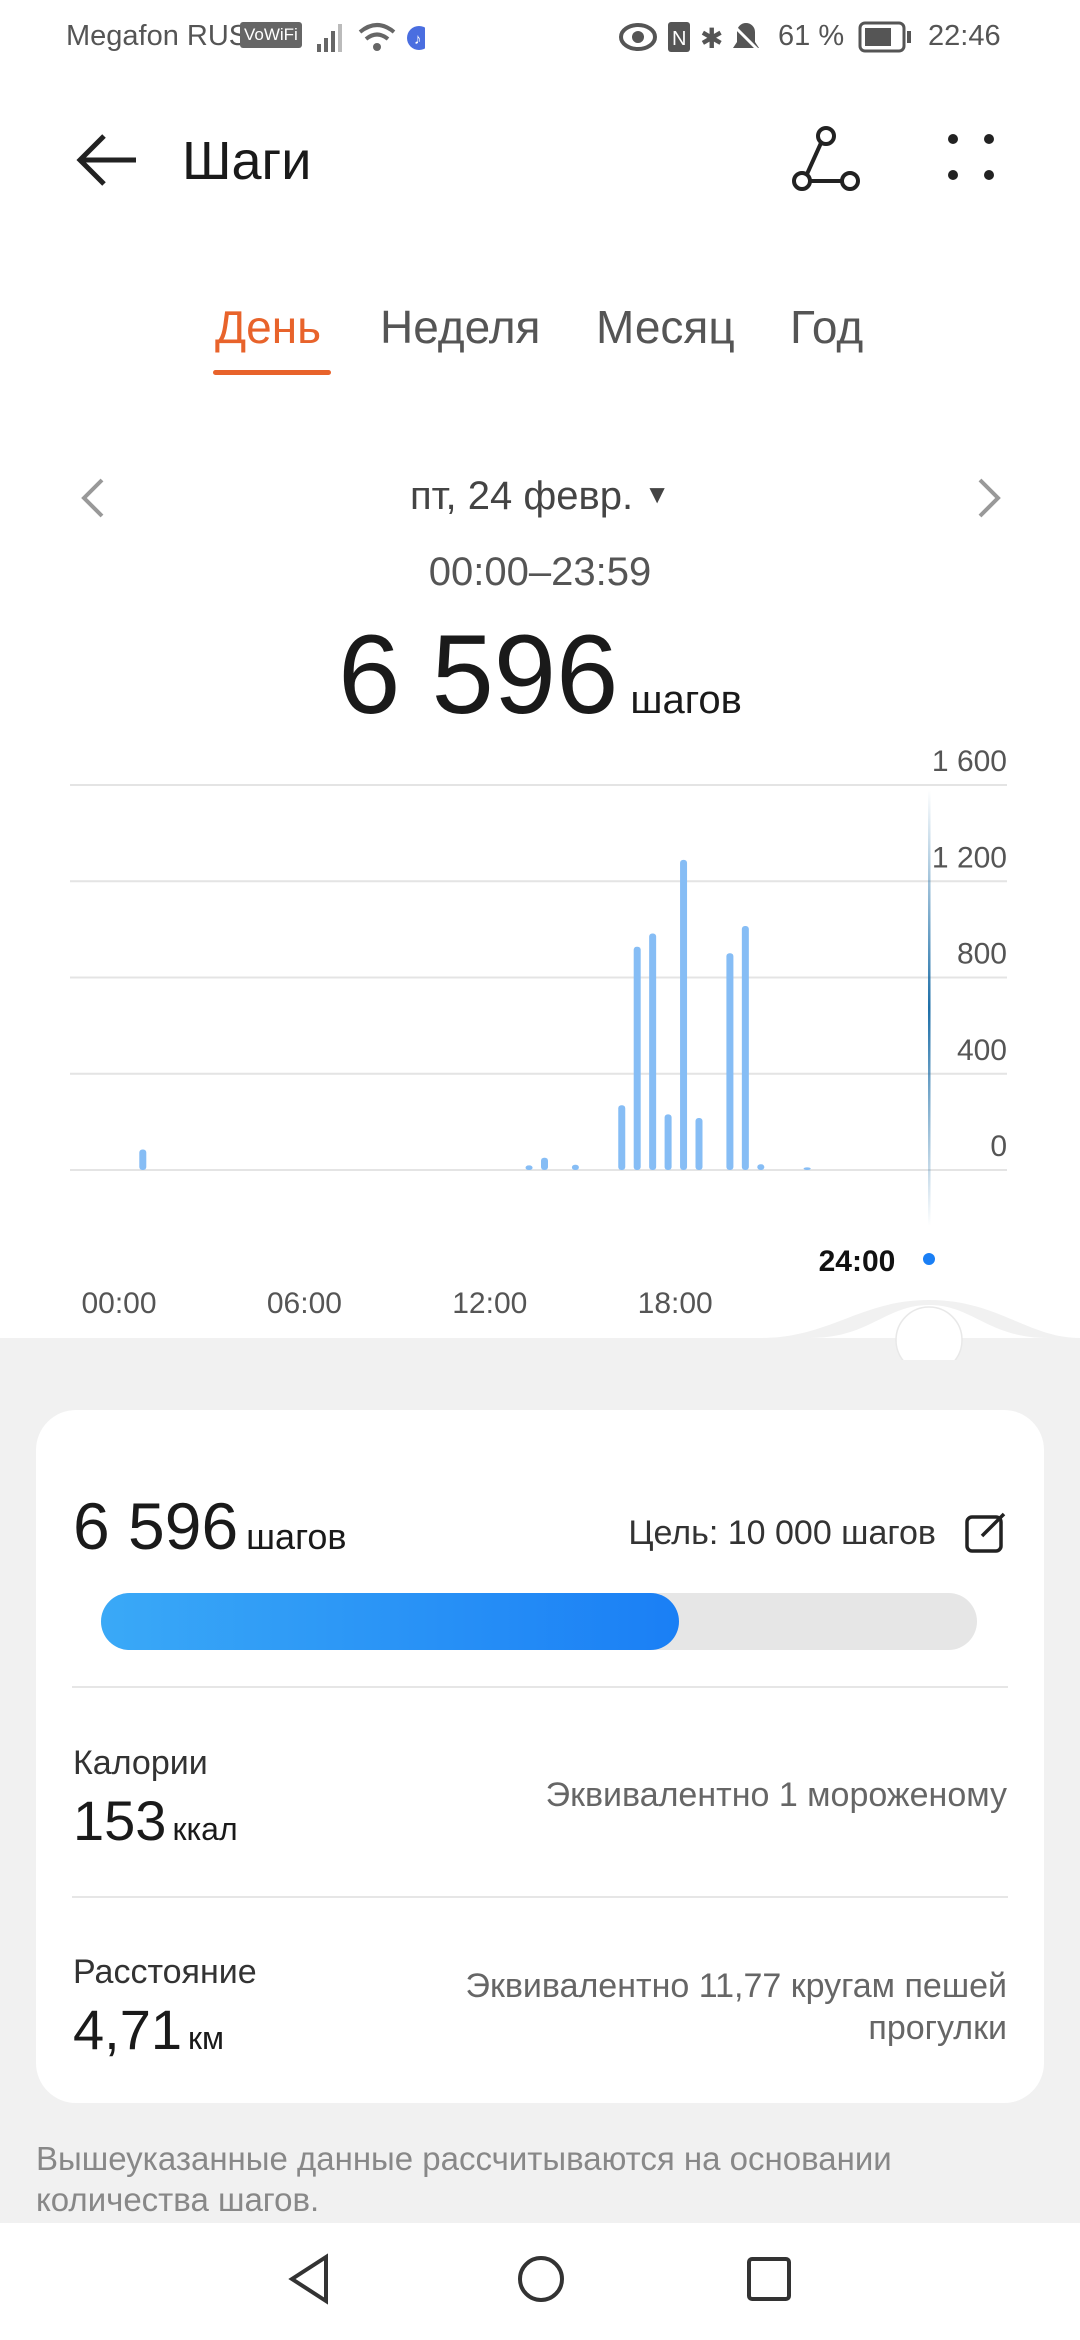 The height and width of the screenshot is (2340, 1080). I want to click on status-icons: N ✱, so click(690, 37).